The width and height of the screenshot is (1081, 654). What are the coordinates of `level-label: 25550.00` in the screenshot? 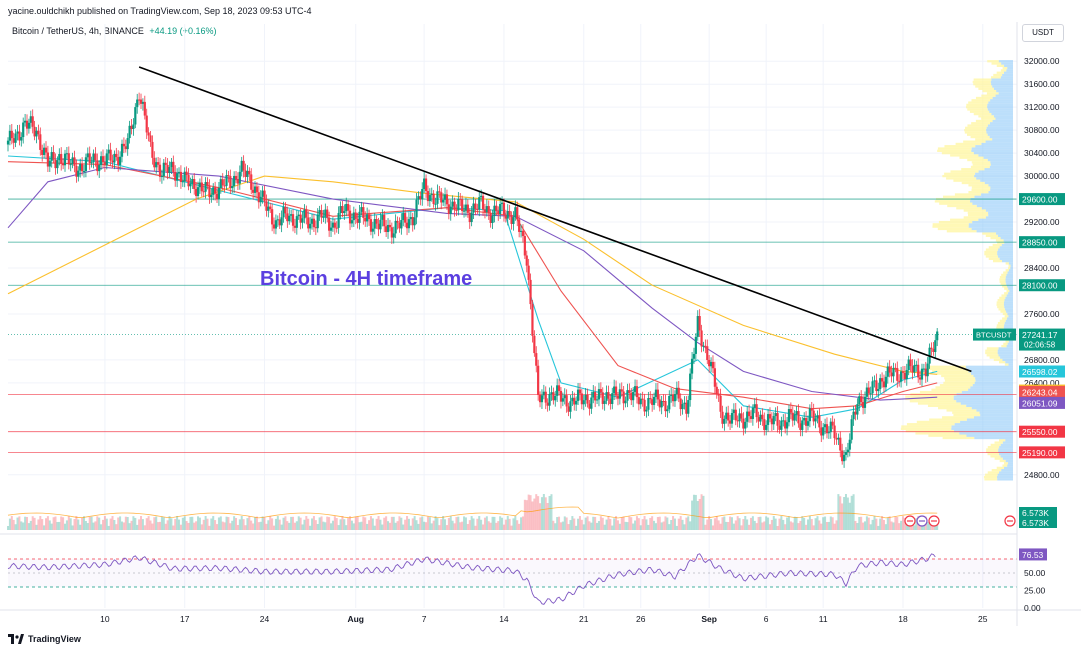 It's located at (1040, 432).